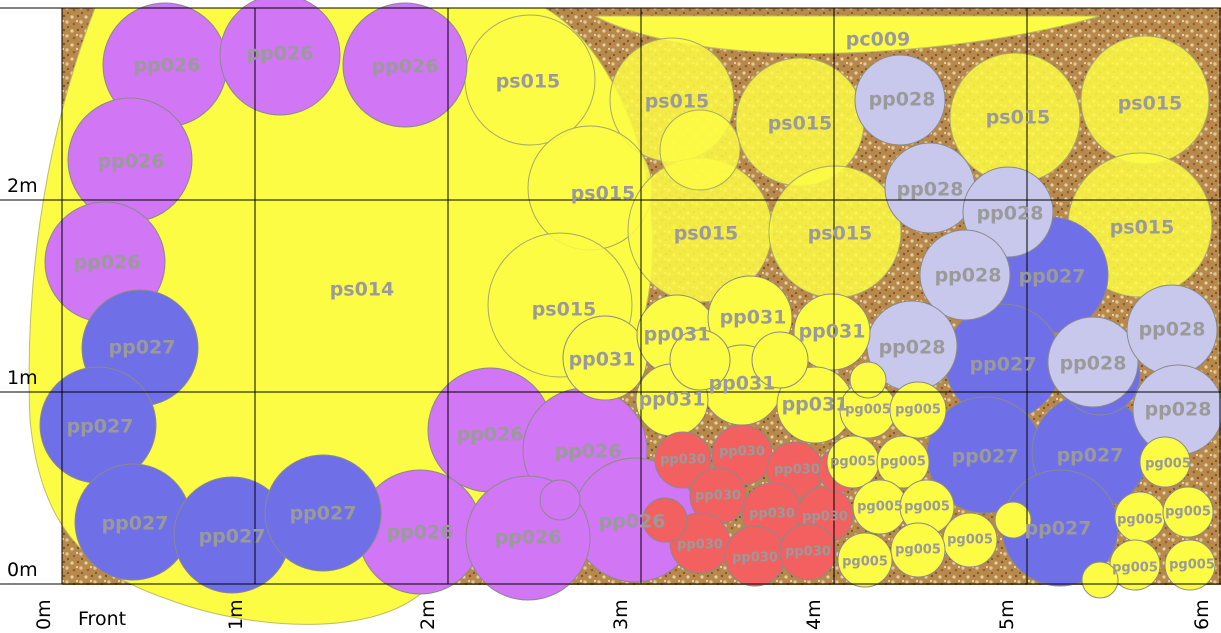 The image size is (1221, 633). I want to click on pp027-plant, so click(323, 513).